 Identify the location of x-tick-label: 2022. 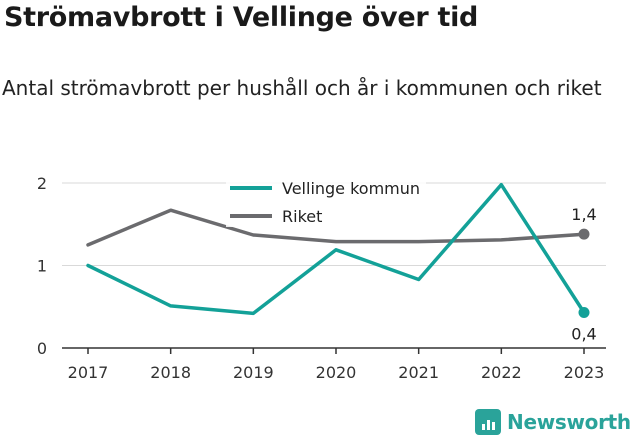
(501, 372).